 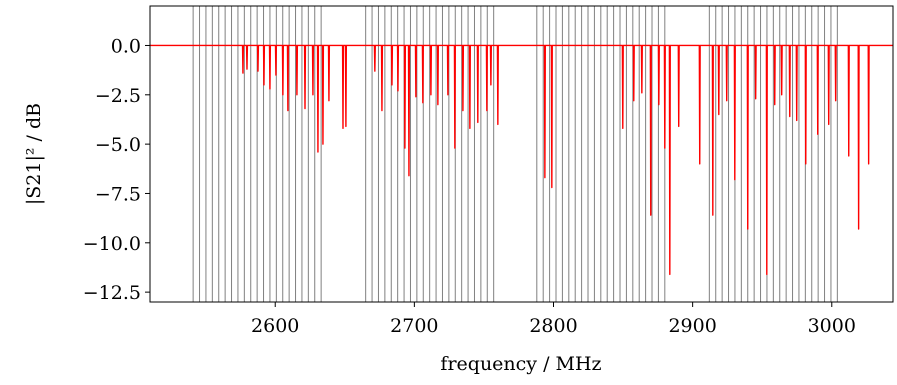 I want to click on x-tick-label: 2900, so click(x=692, y=326).